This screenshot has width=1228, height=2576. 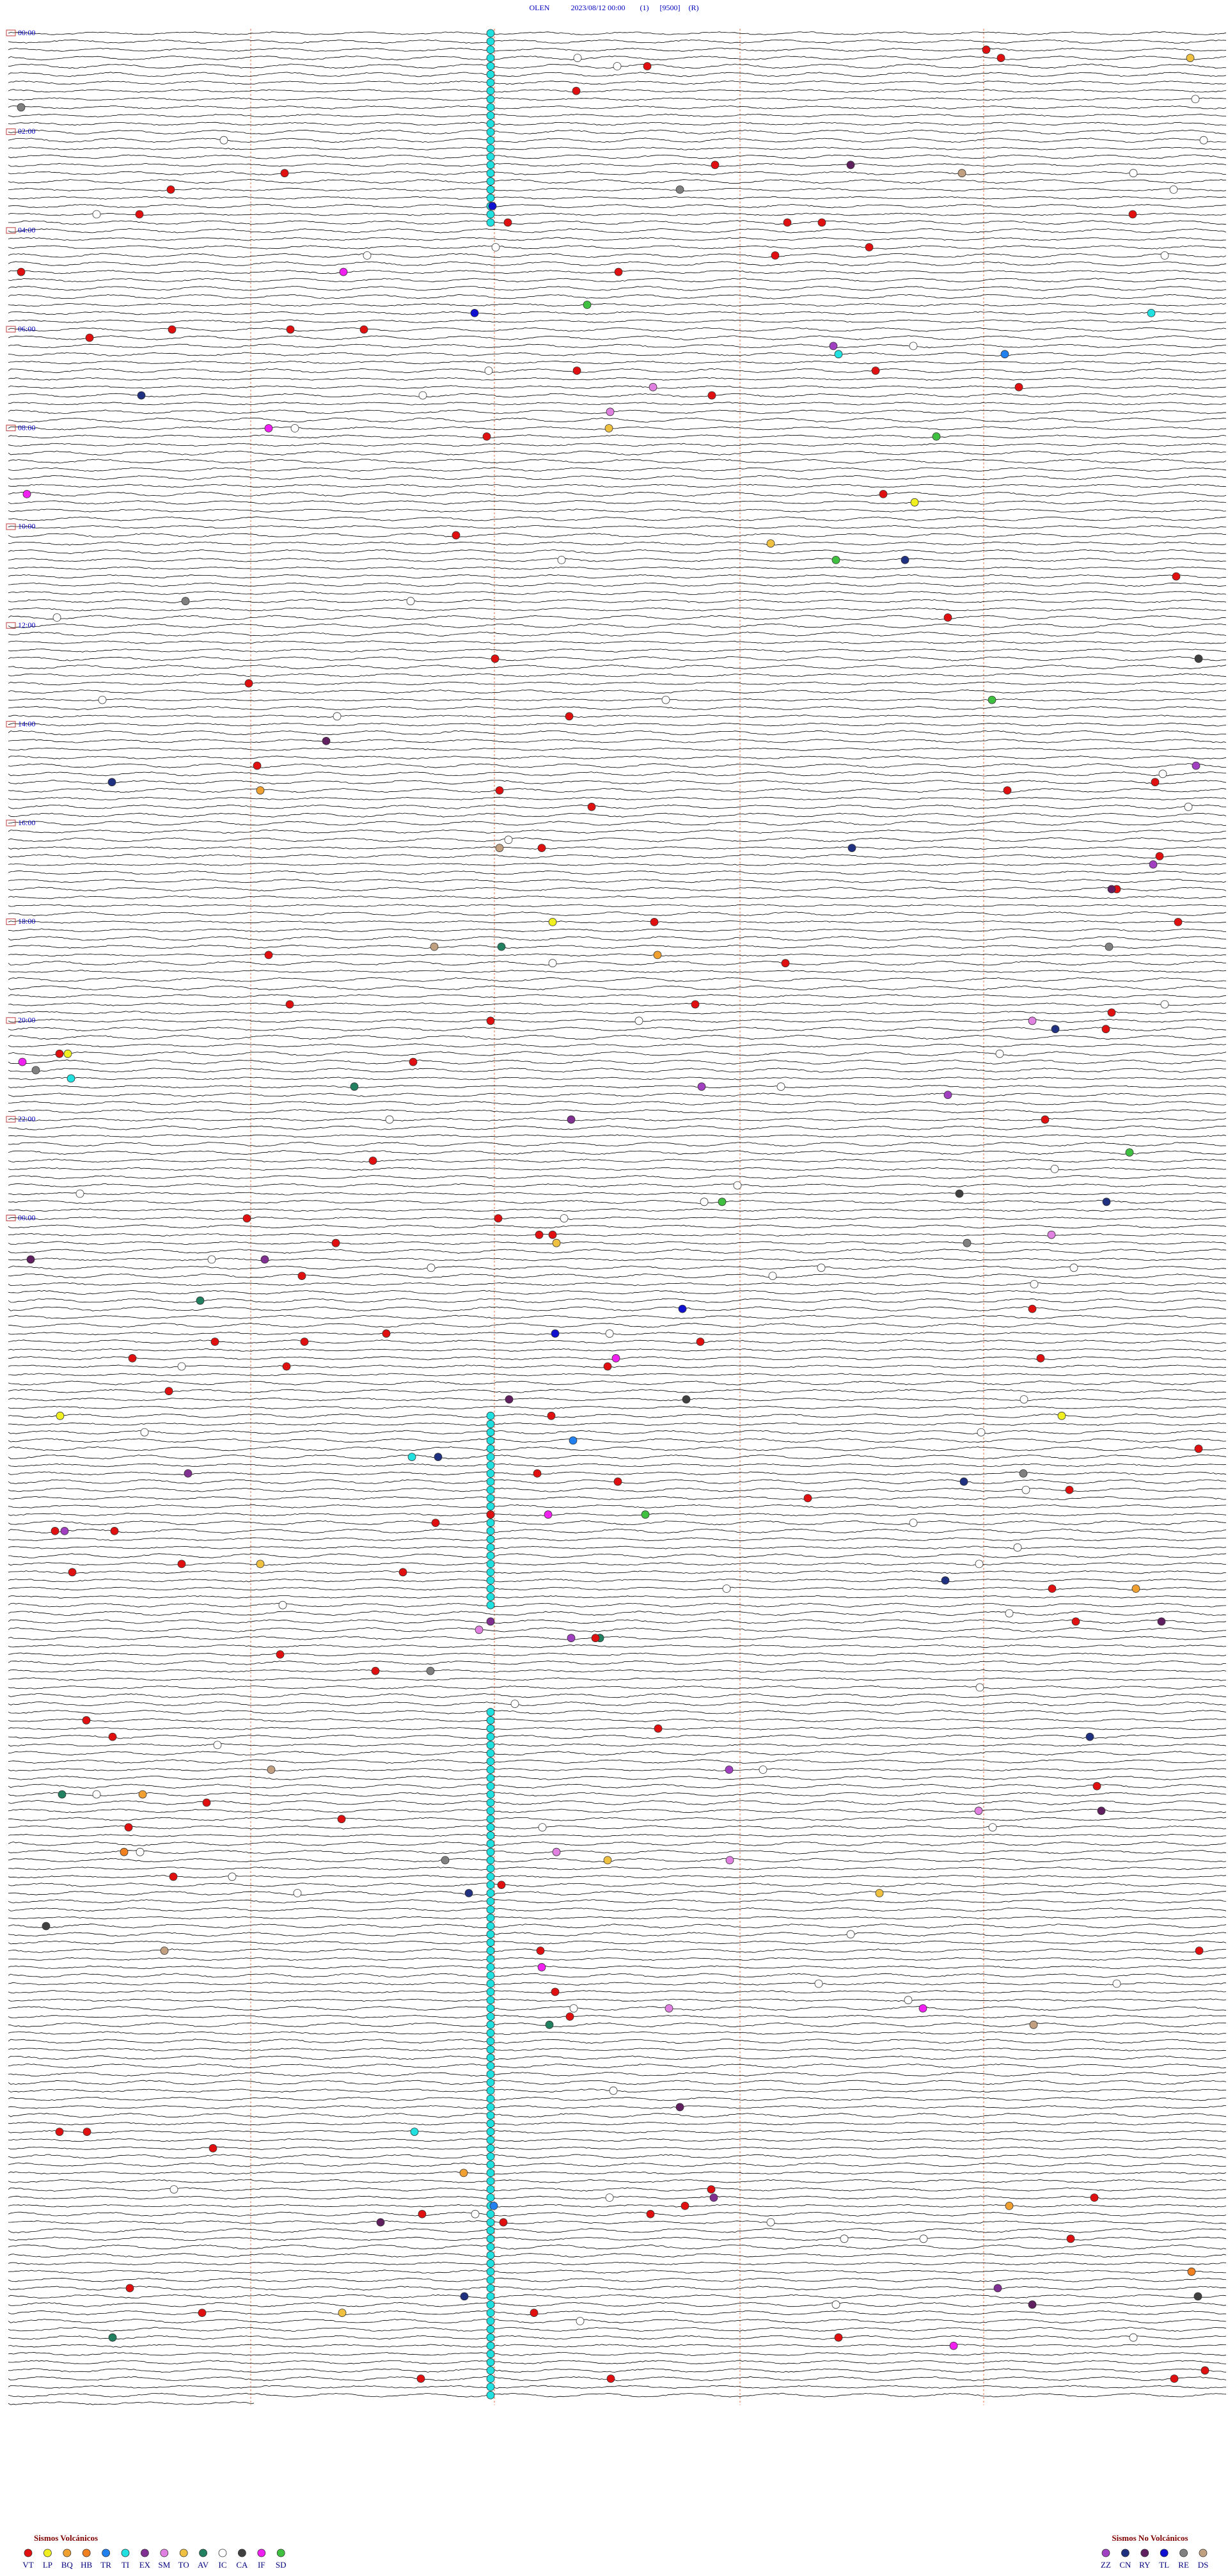 I want to click on legend-code: HB, so click(x=86, y=2565).